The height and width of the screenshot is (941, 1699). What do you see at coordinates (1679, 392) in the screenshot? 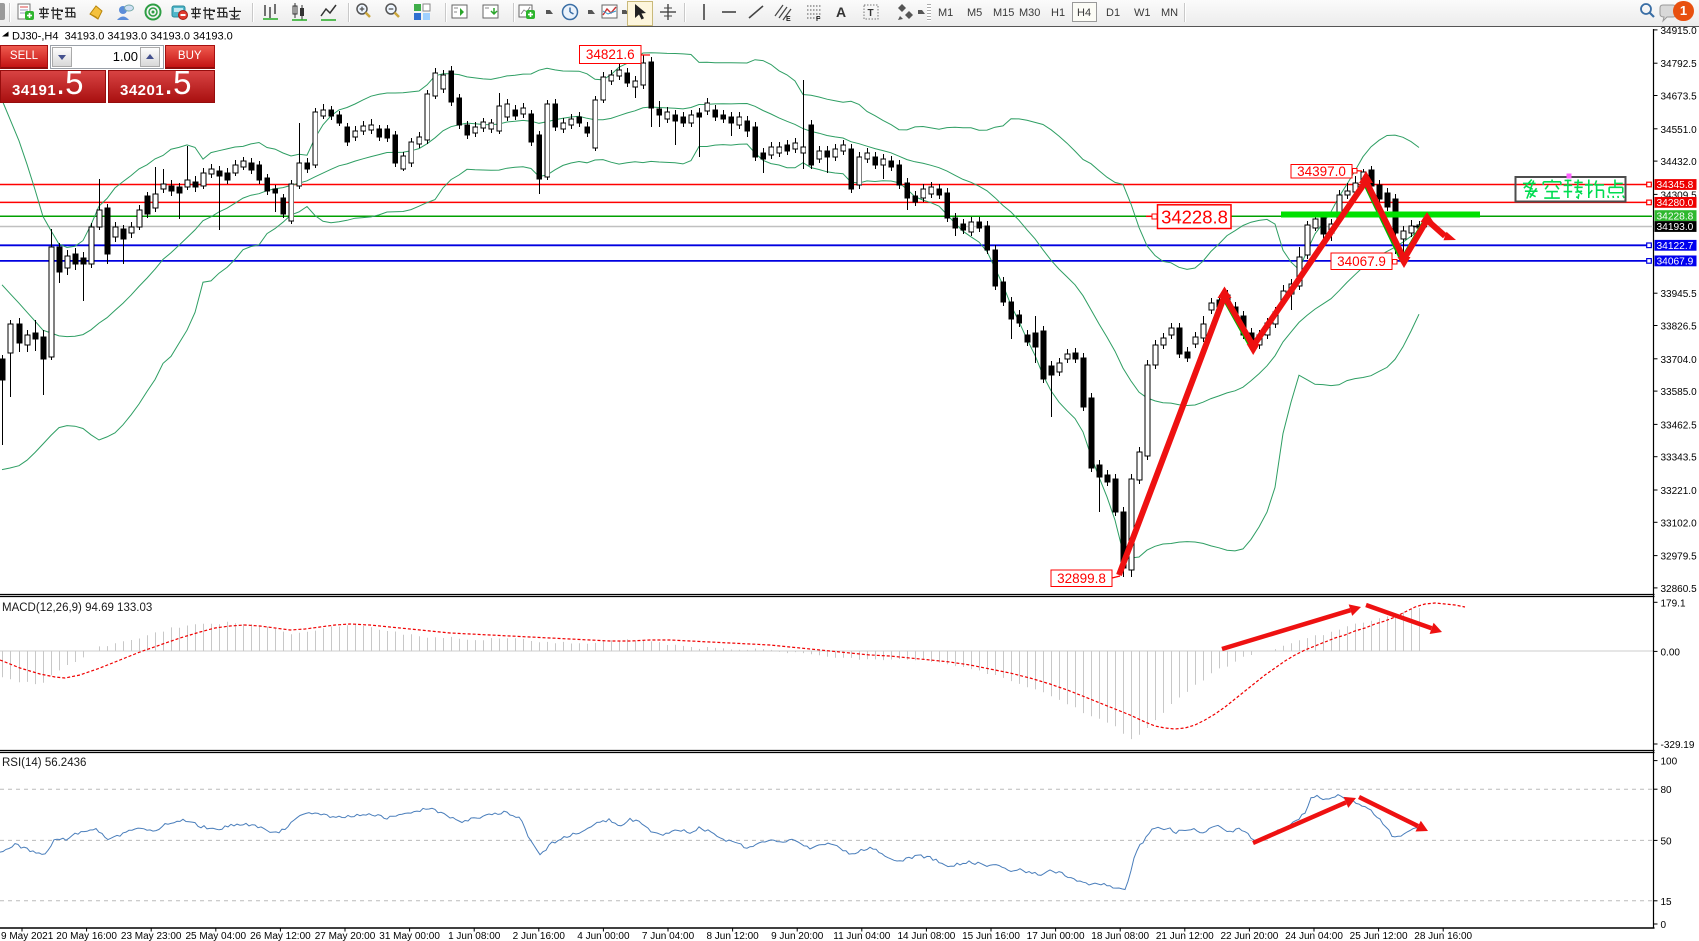
I see `svg-text: 33585.0` at bounding box center [1679, 392].